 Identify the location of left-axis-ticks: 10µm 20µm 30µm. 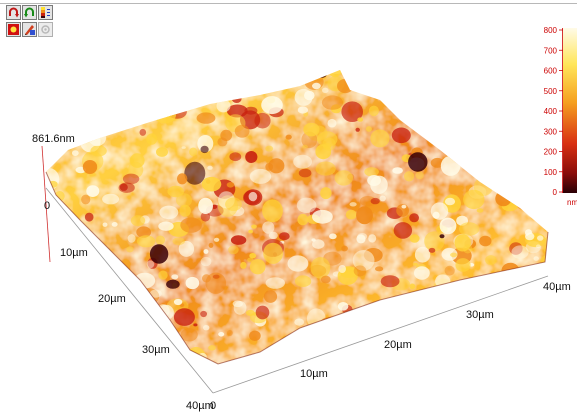
(115, 301).